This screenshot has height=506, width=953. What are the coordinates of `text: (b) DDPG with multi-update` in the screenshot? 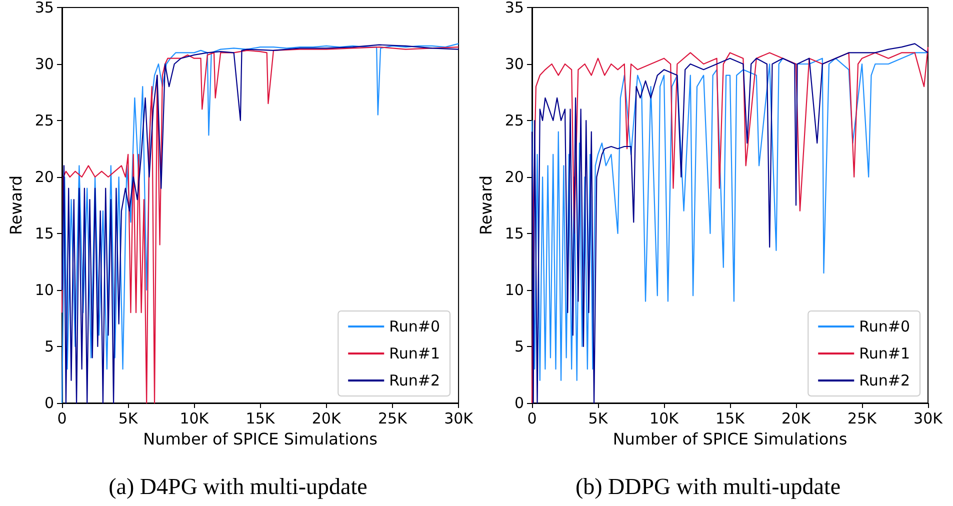 It's located at (708, 486).